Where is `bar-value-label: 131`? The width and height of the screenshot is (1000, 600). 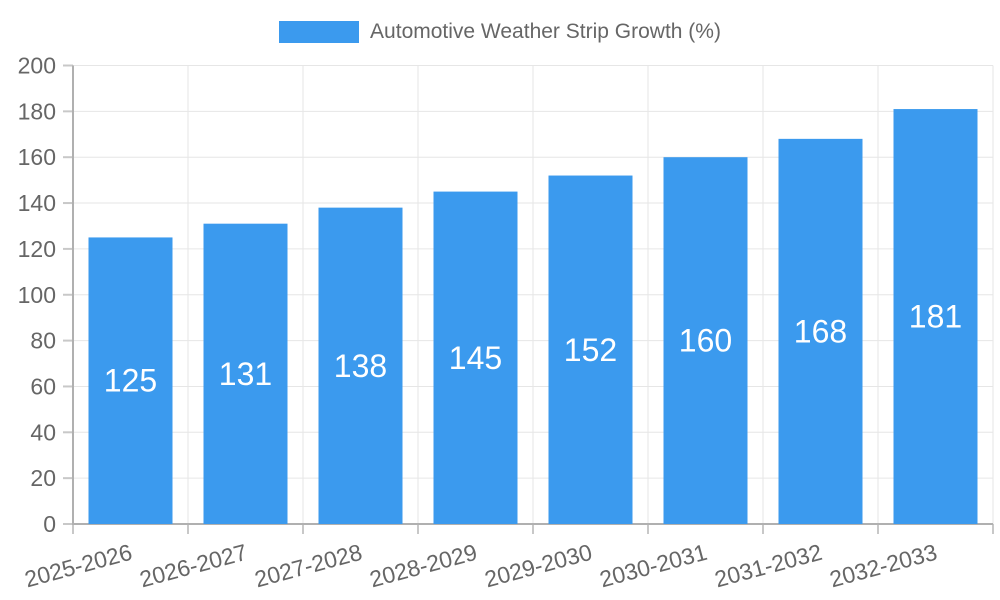 bar-value-label: 131 is located at coordinates (245, 374).